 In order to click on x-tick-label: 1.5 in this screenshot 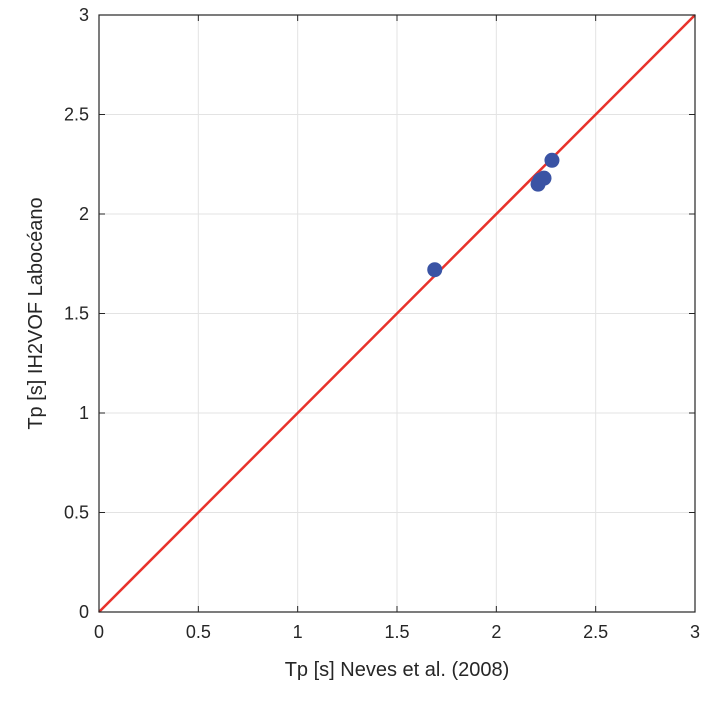, I will do `click(396, 632)`.